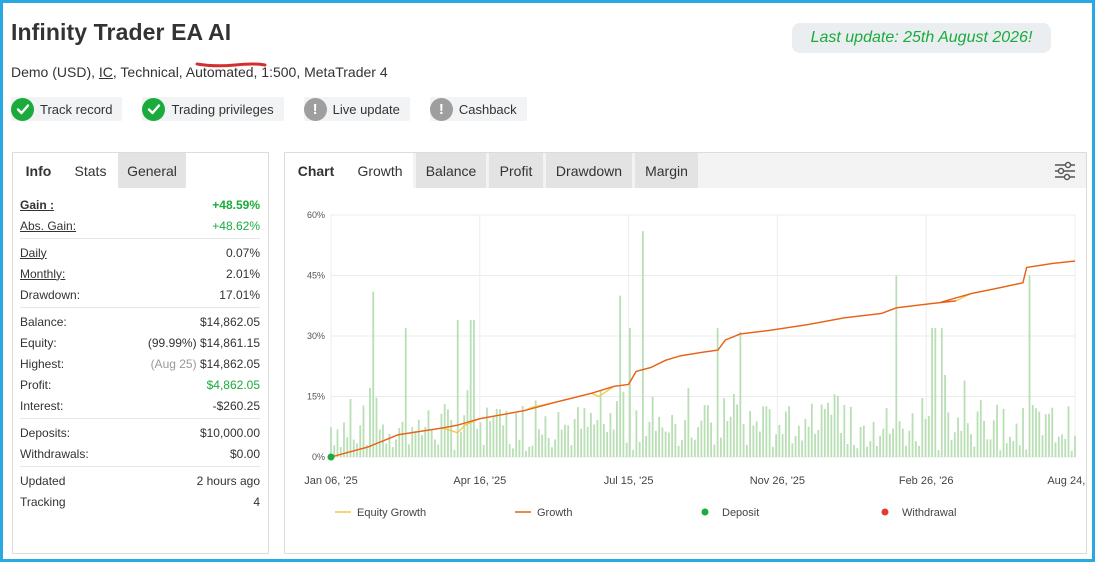 The height and width of the screenshot is (562, 1095). I want to click on tab-stats: Stats, so click(91, 170).